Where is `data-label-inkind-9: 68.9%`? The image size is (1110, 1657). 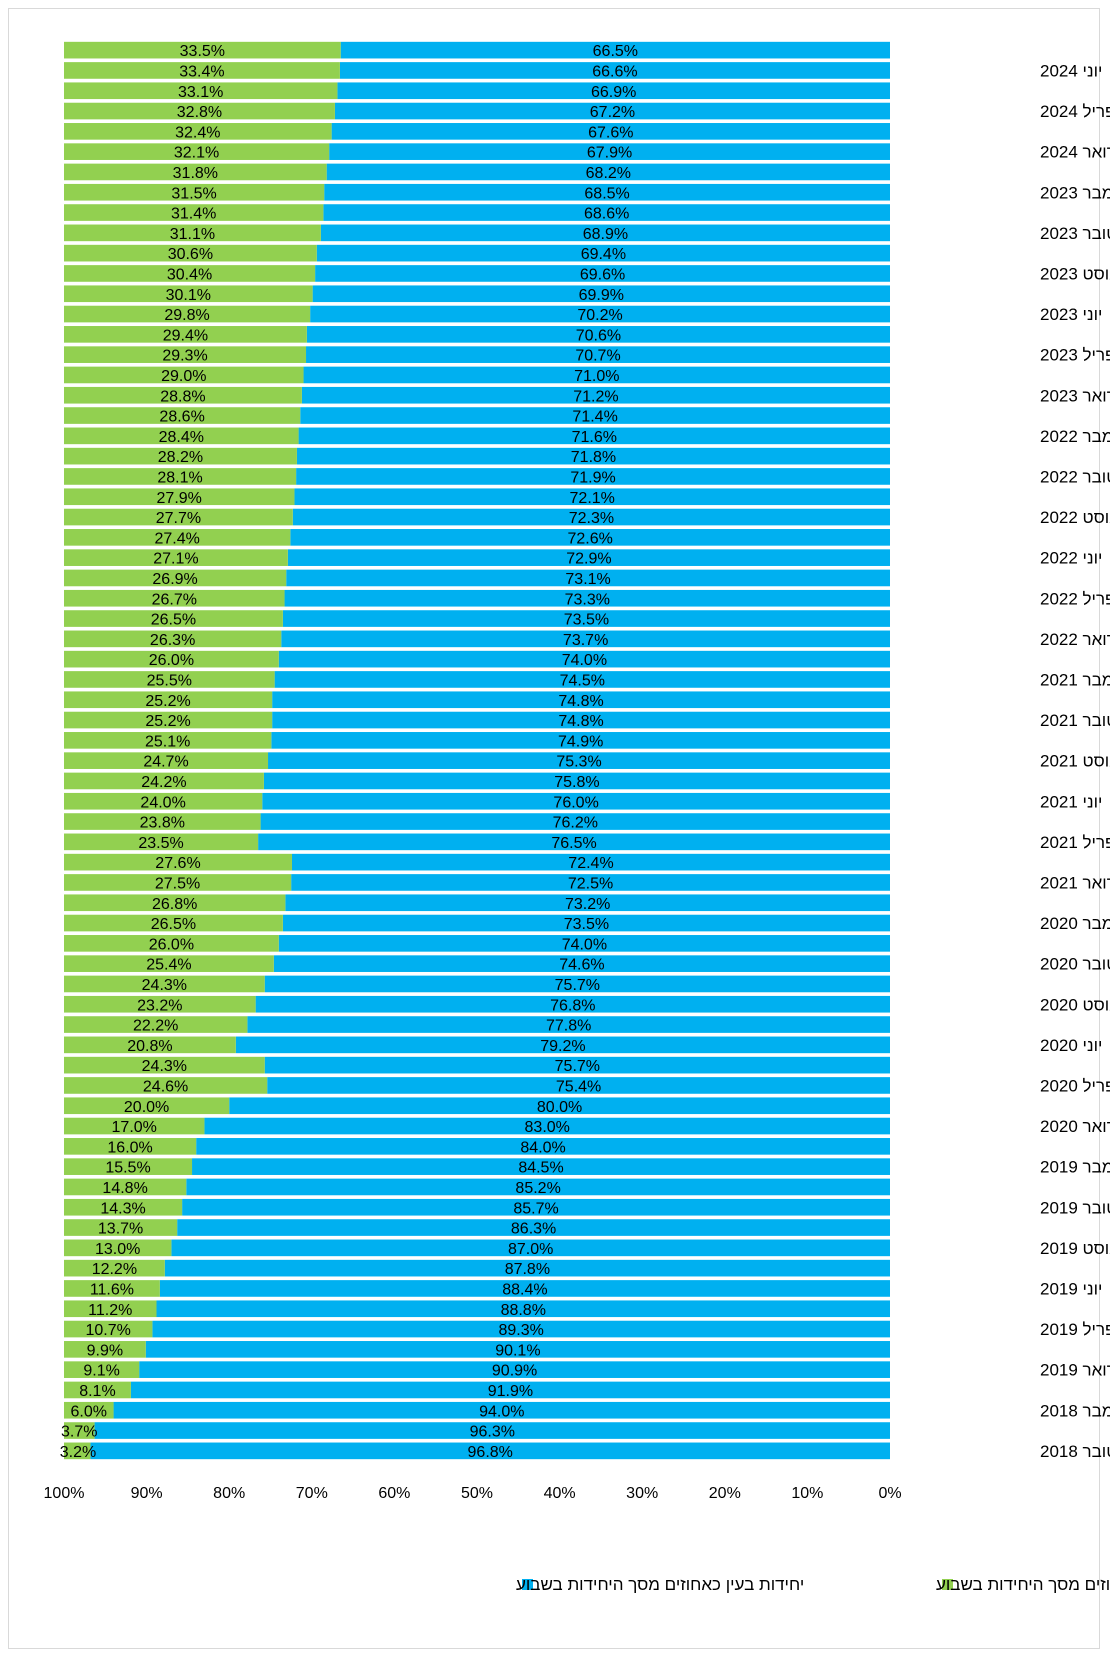 data-label-inkind-9: 68.9% is located at coordinates (605, 234).